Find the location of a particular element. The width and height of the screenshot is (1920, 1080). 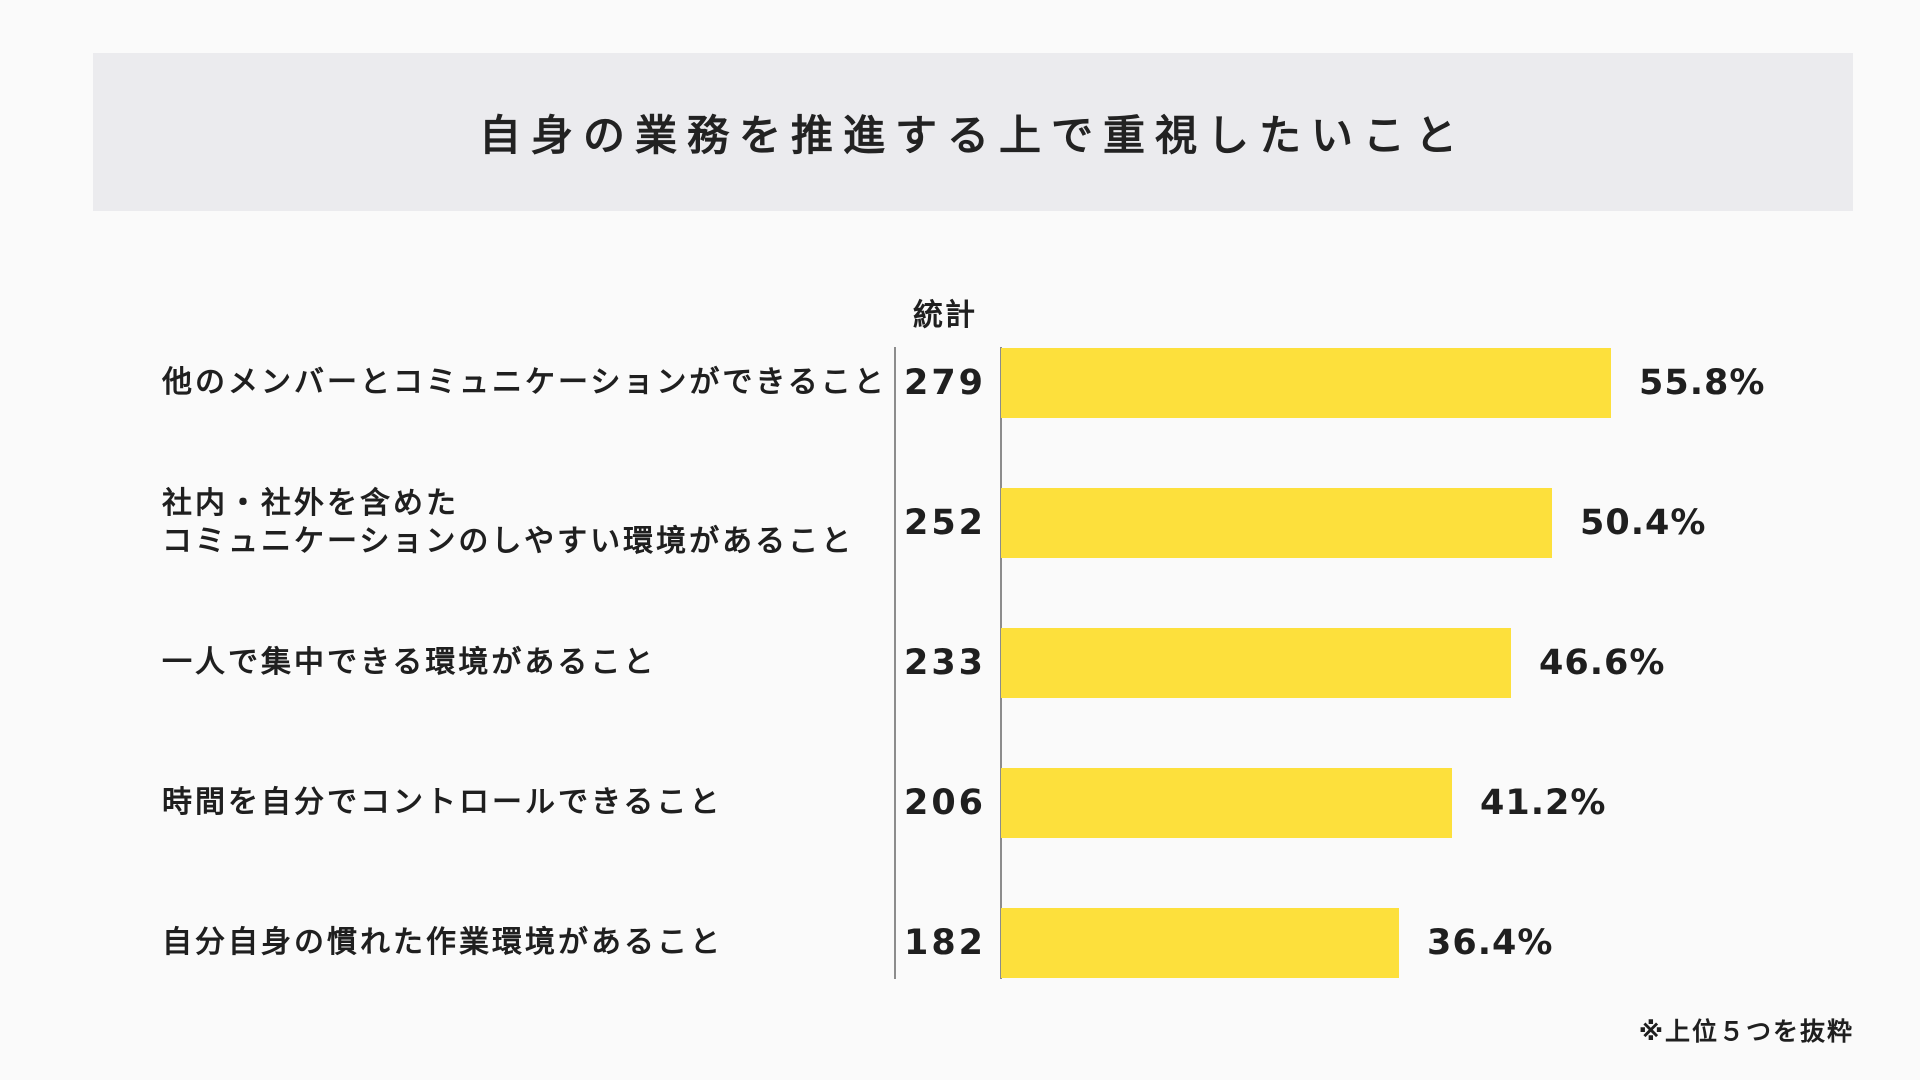

category-label: 社内・社外を含めた コミュニケーションのしやすい環境があること is located at coordinates (522, 522).